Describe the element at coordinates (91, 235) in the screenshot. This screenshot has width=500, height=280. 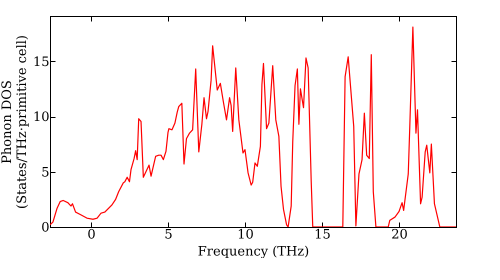
I see `x-tick-label: 0` at that location.